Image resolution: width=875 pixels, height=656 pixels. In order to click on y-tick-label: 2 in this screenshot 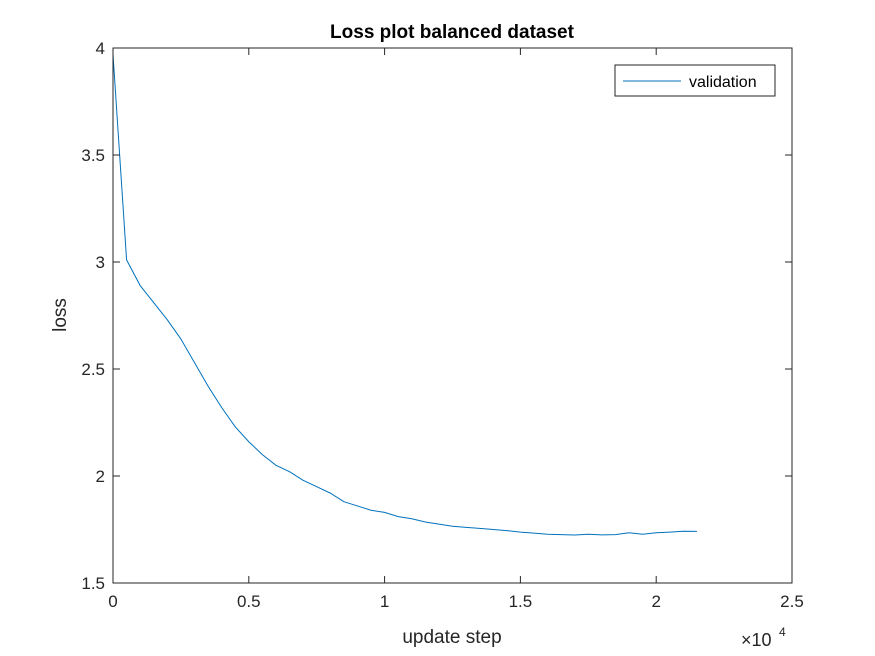, I will do `click(100, 476)`.